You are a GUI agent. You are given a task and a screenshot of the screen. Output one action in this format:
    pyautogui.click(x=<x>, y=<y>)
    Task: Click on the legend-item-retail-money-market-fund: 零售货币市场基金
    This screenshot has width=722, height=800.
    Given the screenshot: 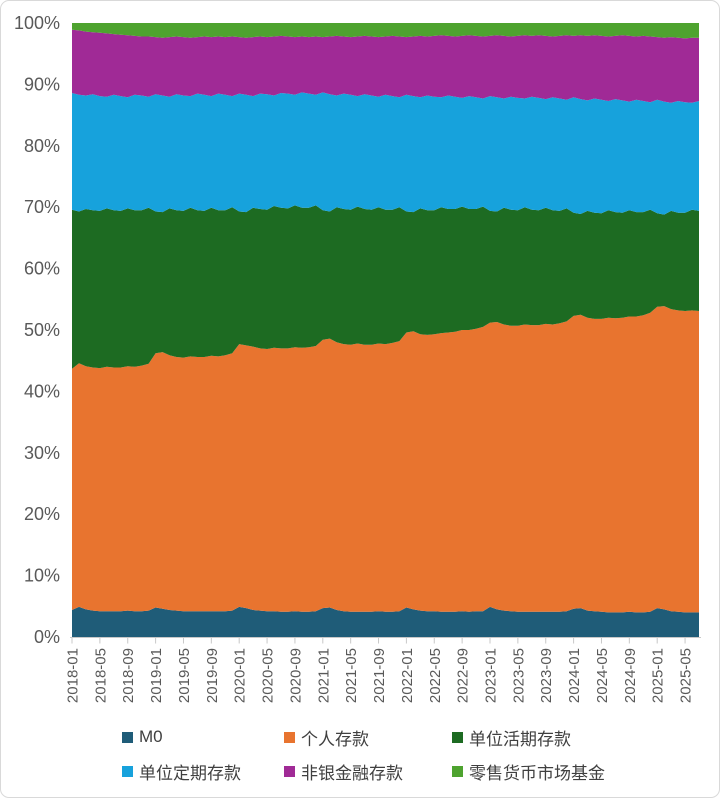 What is the action you would take?
    pyautogui.click(x=528, y=771)
    